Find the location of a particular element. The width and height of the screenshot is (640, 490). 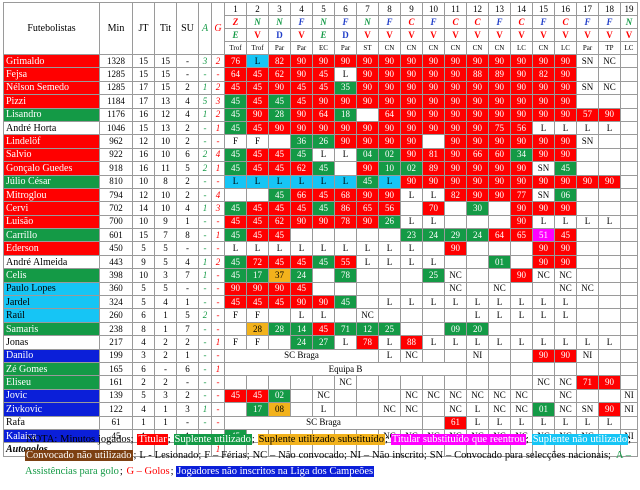

match-cell: 28 is located at coordinates (257, 329).